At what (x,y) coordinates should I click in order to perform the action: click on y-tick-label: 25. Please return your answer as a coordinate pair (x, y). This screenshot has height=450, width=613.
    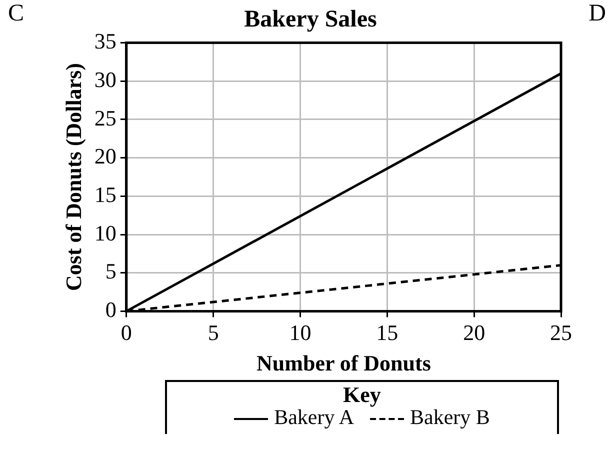
    Looking at the image, I should click on (105, 117).